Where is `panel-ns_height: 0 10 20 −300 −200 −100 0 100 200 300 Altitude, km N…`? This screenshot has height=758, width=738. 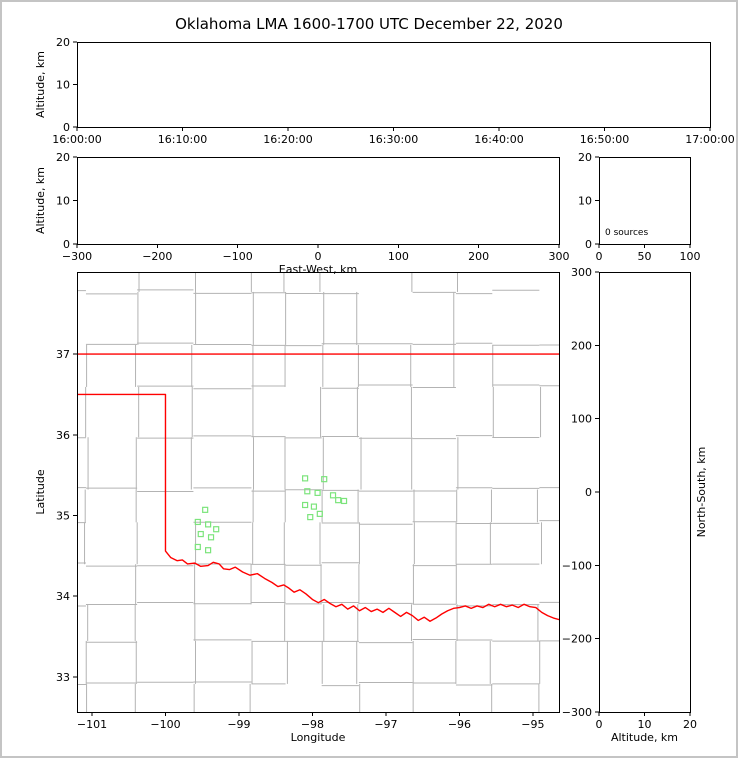 panel-ns_height: 0 10 20 −300 −200 −100 0 100 200 300 Altitude, km N… is located at coordinates (635, 505).